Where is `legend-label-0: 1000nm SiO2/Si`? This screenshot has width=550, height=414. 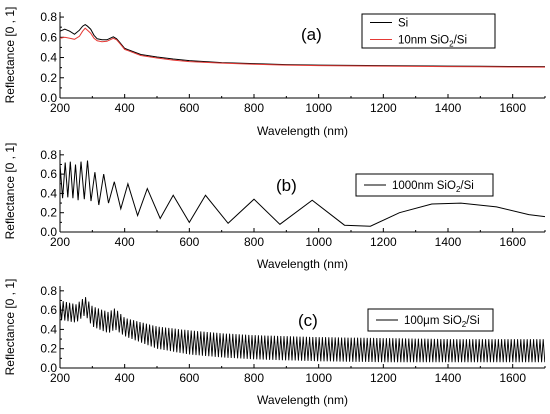
legend-label-0: 1000nm SiO2/Si is located at coordinates (433, 187).